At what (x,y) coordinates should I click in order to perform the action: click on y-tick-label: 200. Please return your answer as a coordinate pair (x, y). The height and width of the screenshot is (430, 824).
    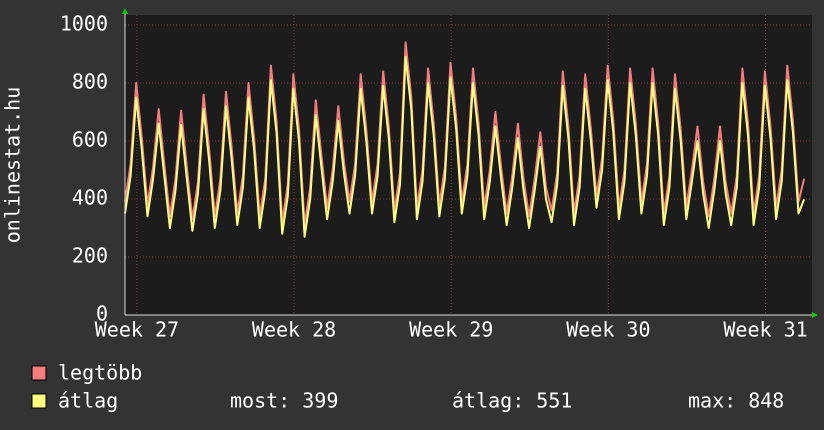
    Looking at the image, I should click on (90, 256).